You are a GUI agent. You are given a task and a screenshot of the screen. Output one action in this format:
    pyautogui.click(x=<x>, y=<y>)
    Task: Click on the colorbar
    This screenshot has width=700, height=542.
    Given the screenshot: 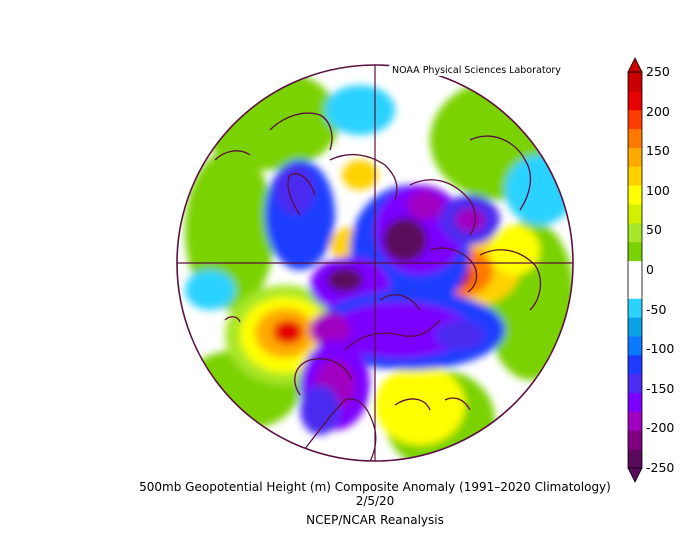 What is the action you would take?
    pyautogui.click(x=635, y=270)
    